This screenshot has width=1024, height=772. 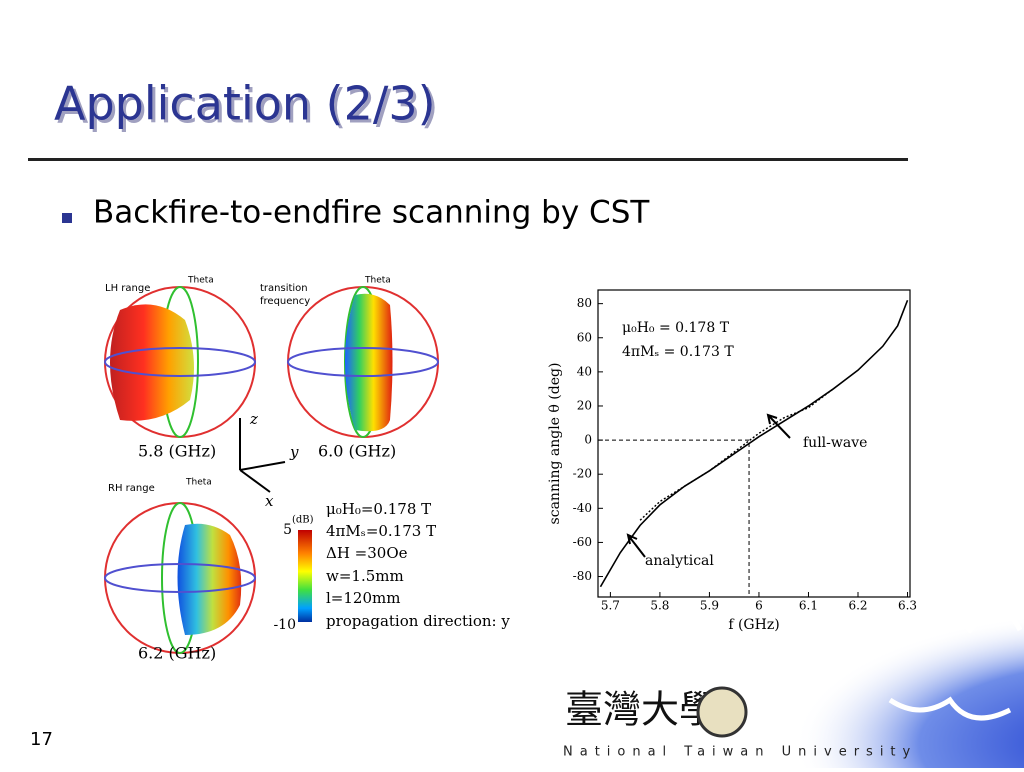 What do you see at coordinates (555, 444) in the screenshot?
I see `y-axis-label: scanning angle θ (deg)` at bounding box center [555, 444].